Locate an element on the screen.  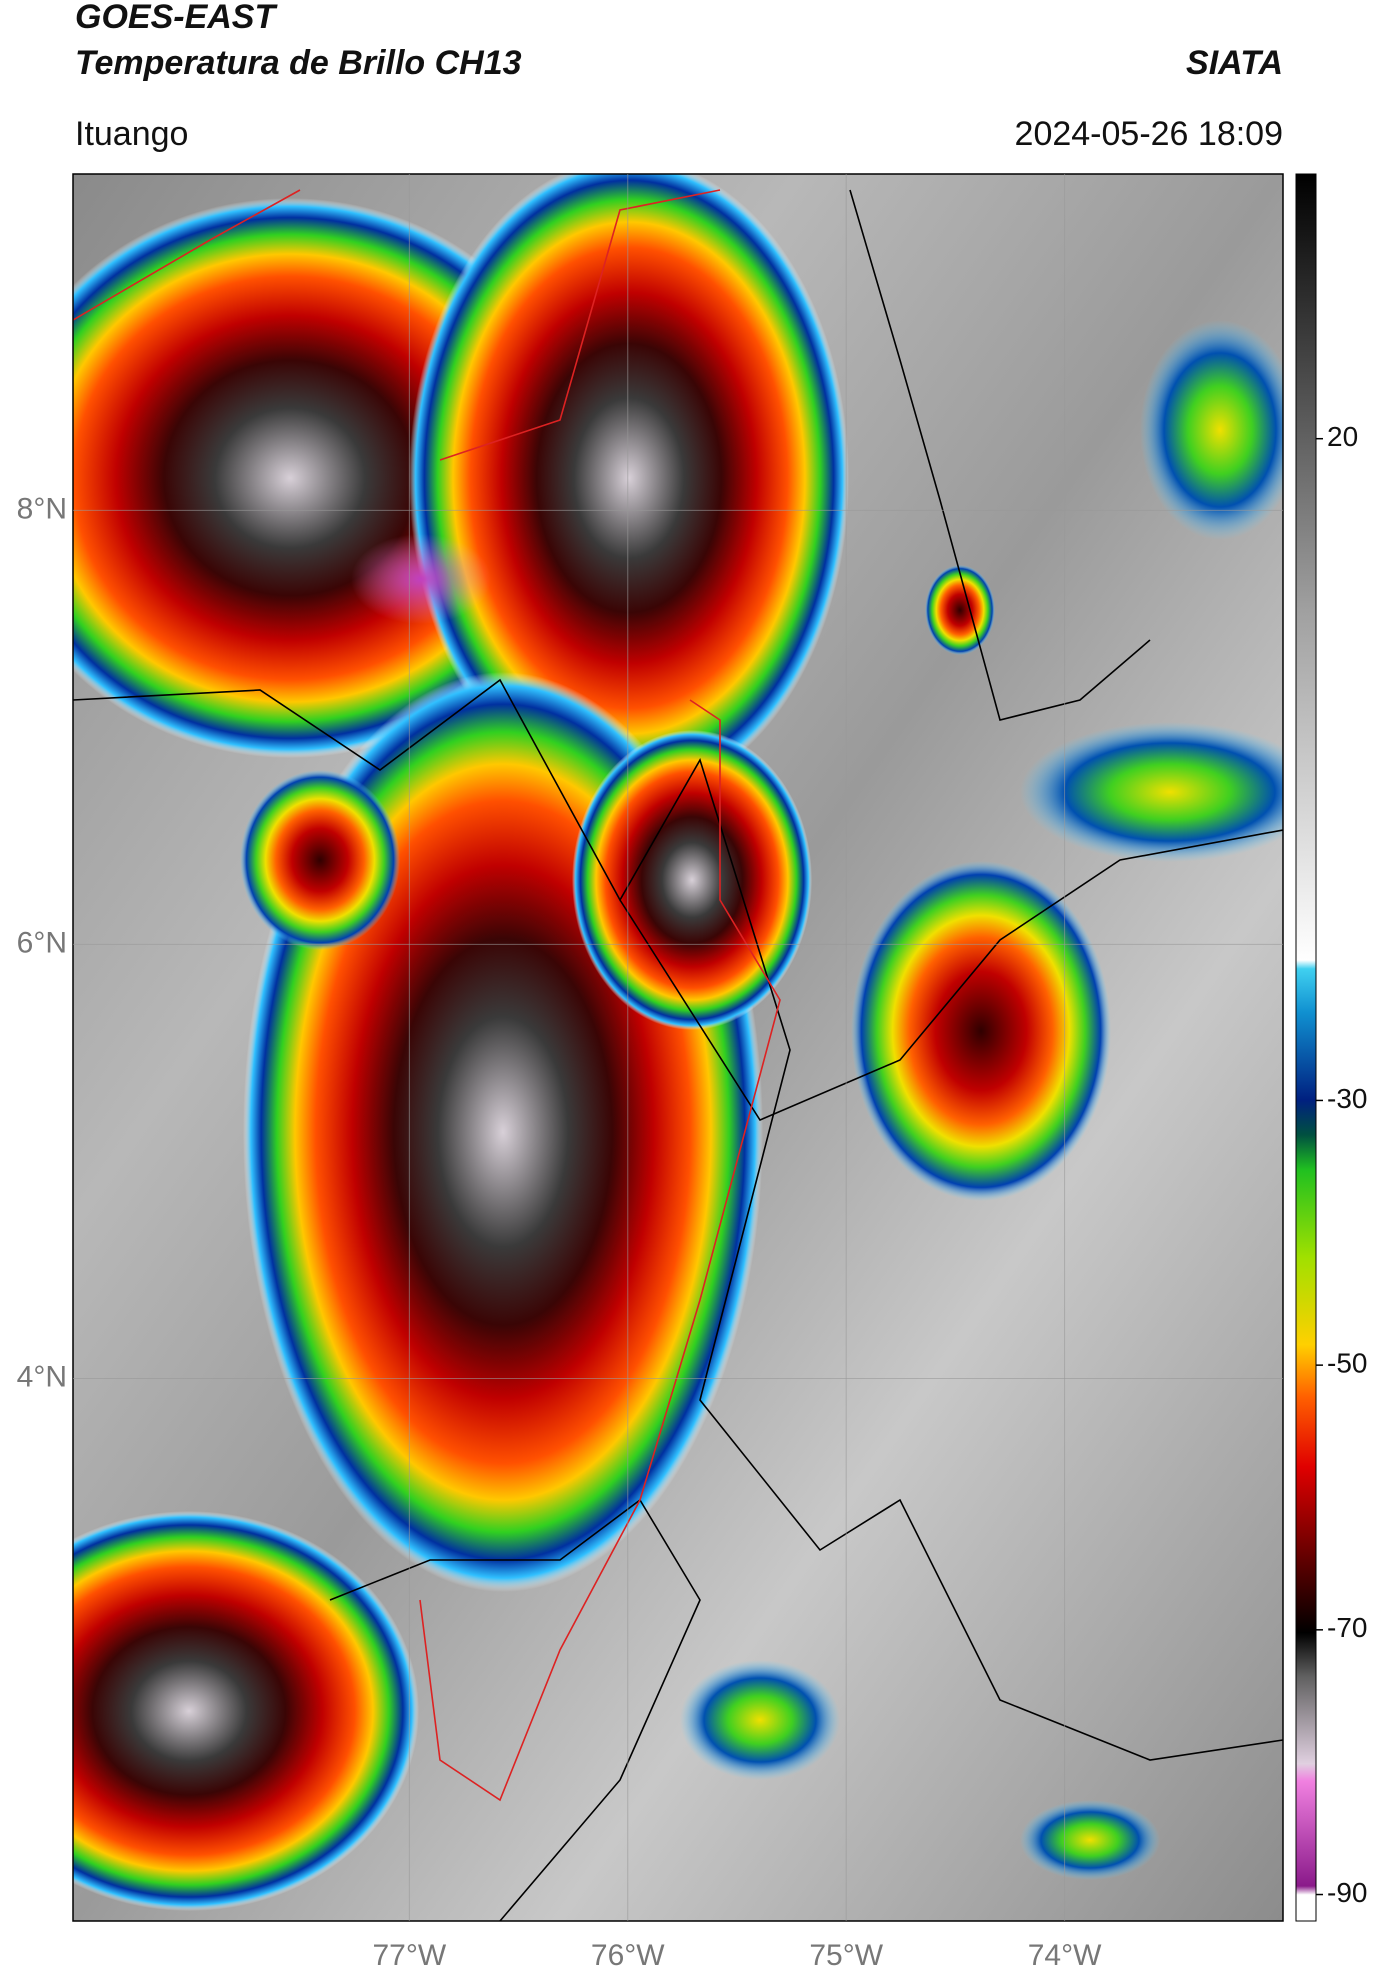
location: Ituango is located at coordinates (131, 134).